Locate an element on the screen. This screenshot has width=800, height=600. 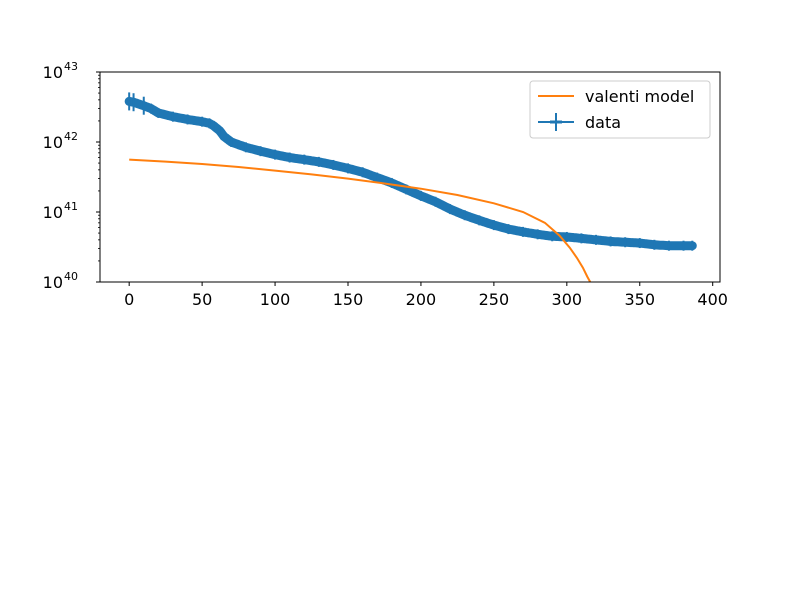
valenti-model-line is located at coordinates (360, 220).